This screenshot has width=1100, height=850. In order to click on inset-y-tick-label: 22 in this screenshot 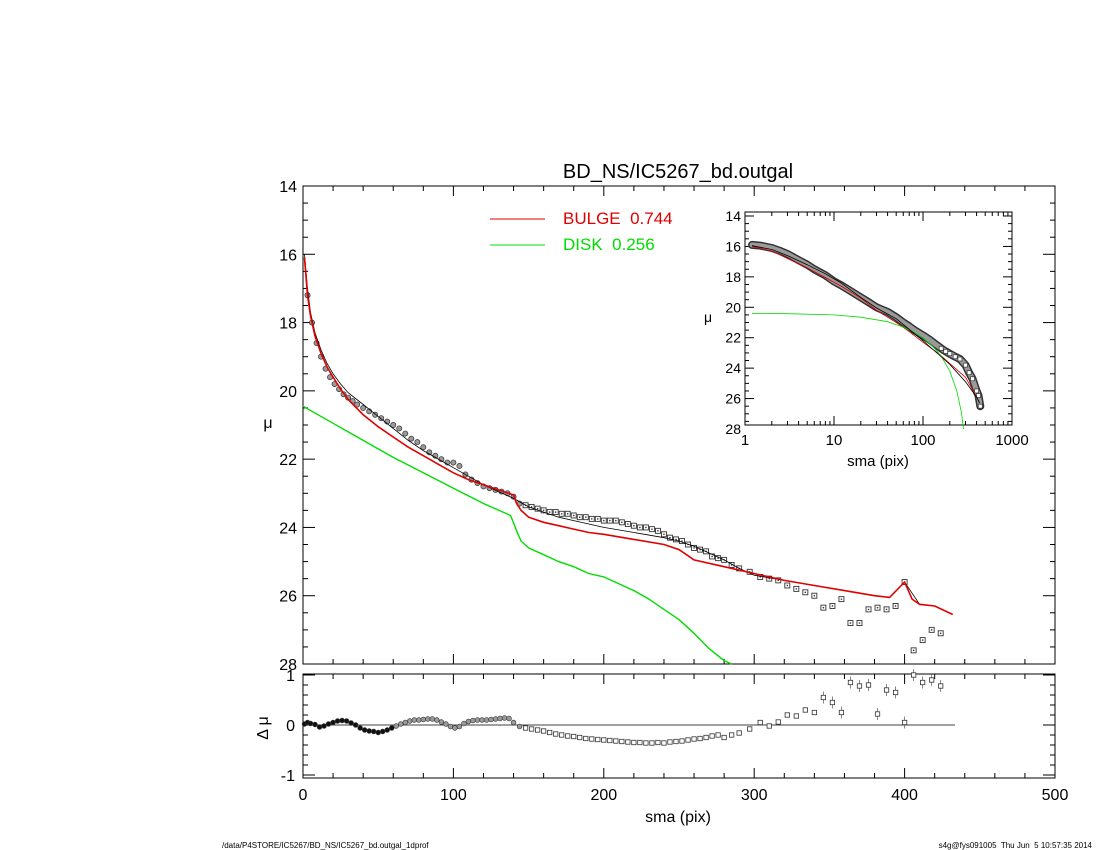, I will do `click(733, 338)`.